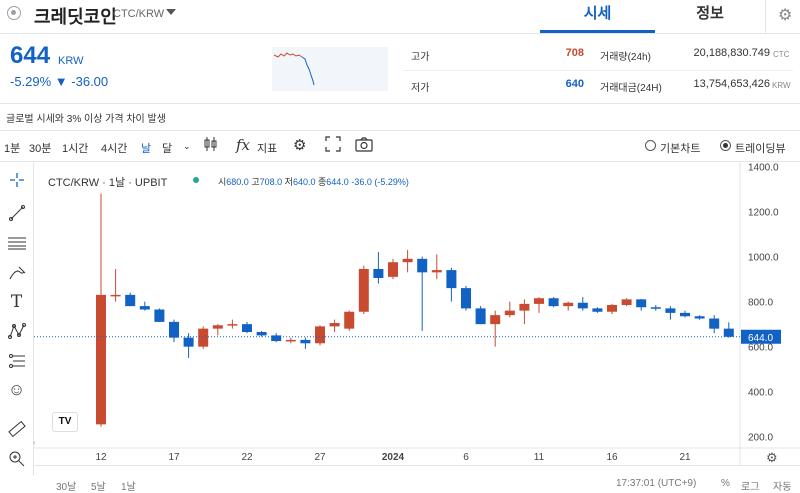  What do you see at coordinates (71, 61) in the screenshot?
I see `price-unit: KRW` at bounding box center [71, 61].